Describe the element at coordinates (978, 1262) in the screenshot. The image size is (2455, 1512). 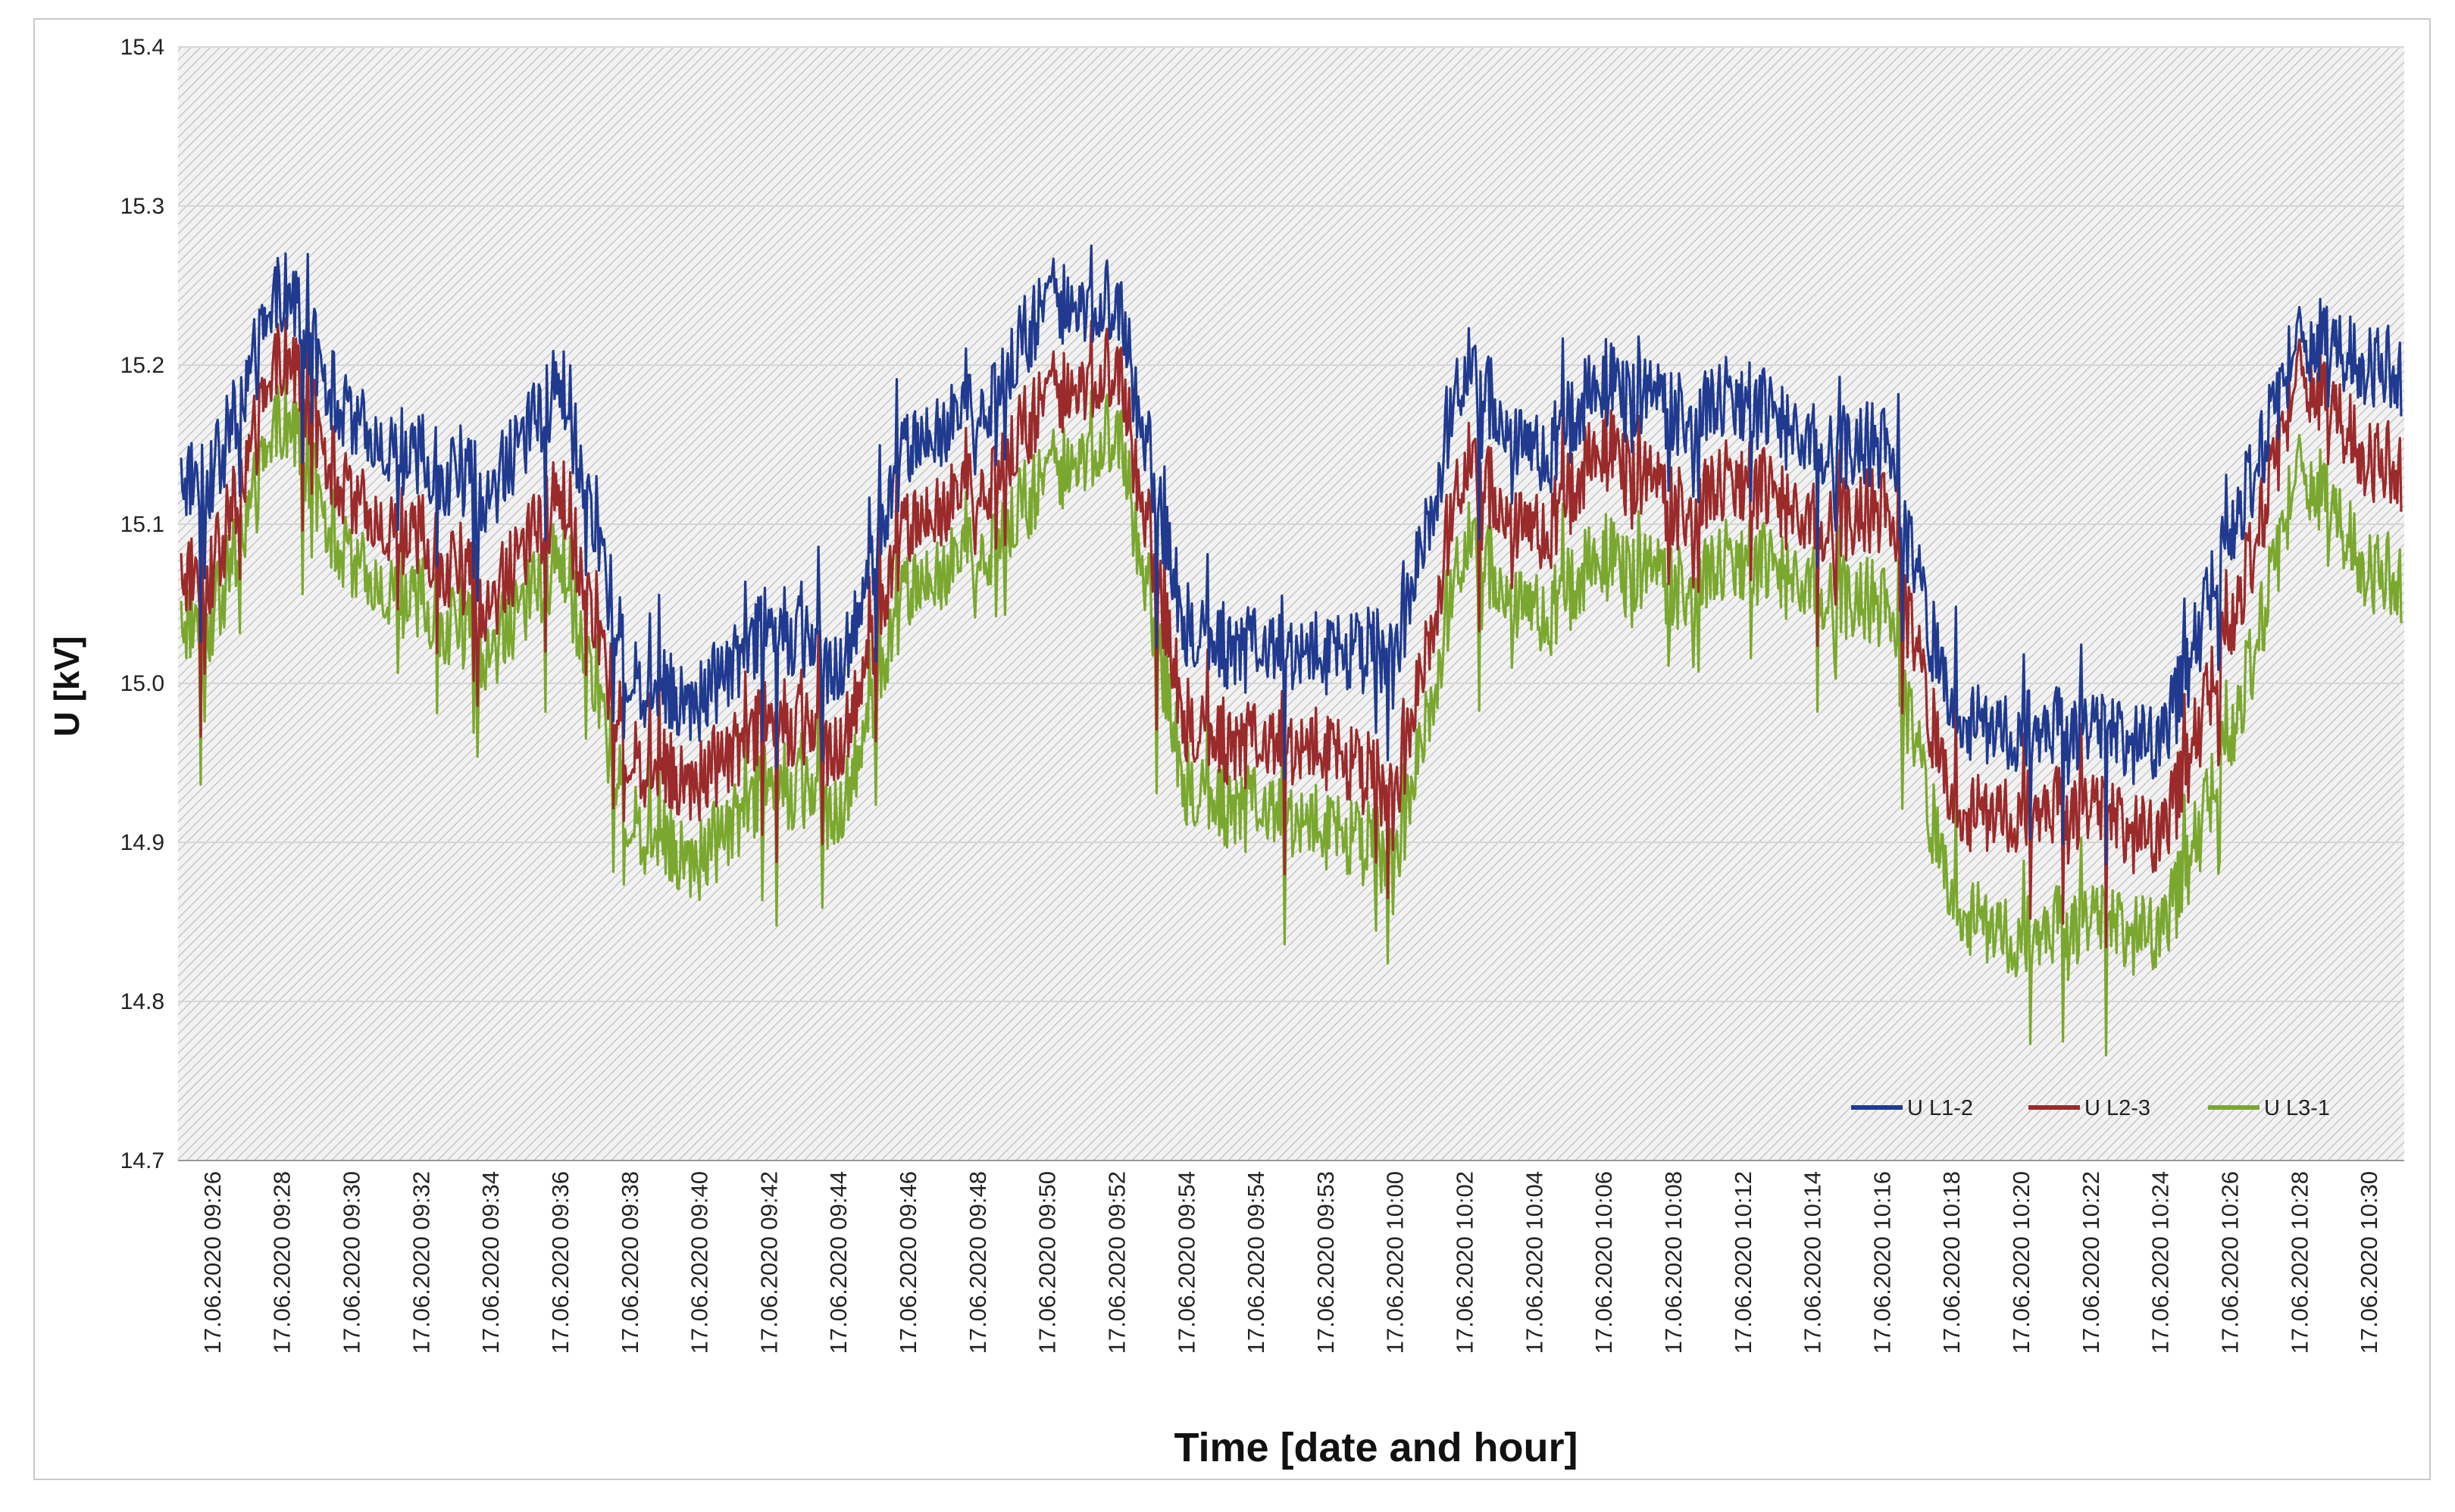
I see `x-tick-label: 17.06.2020 09:48` at that location.